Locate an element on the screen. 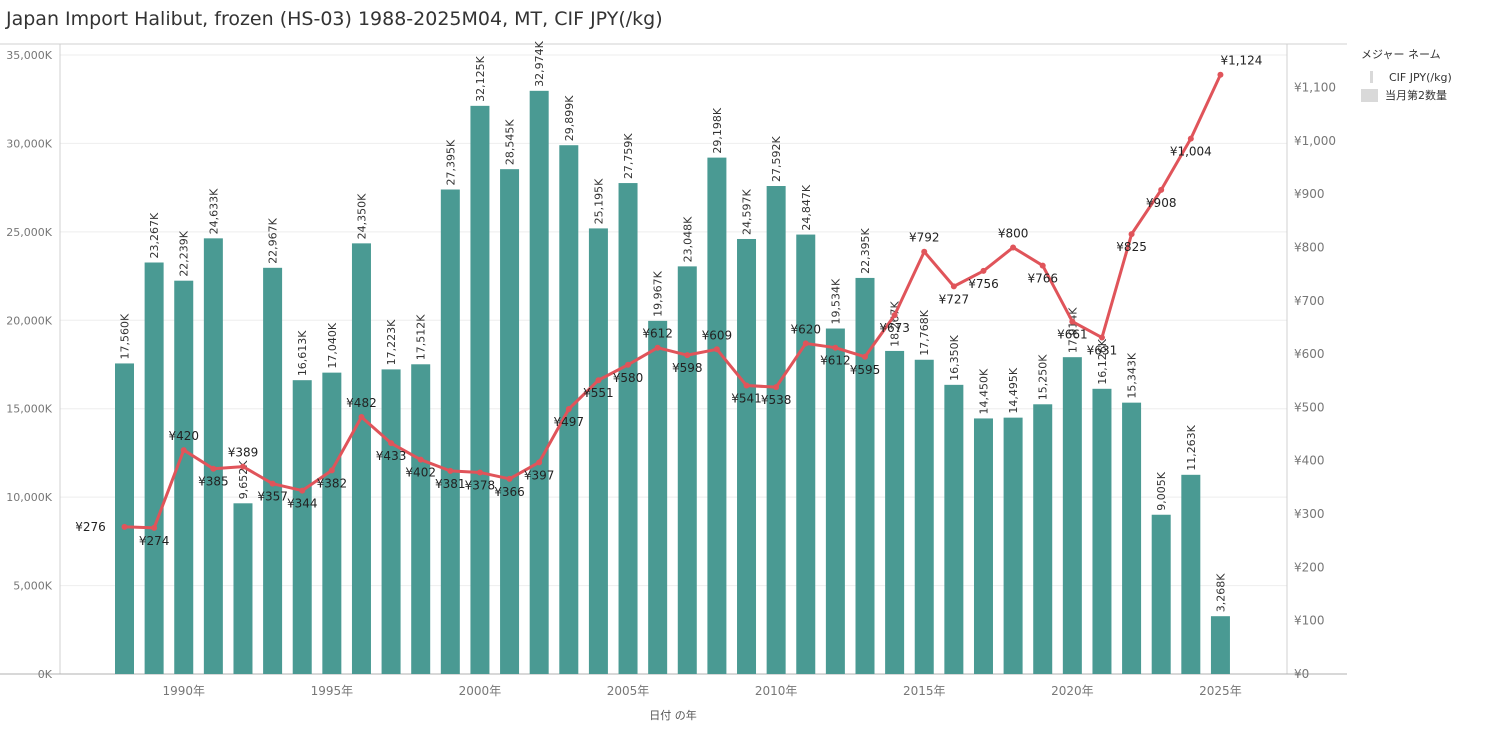 The height and width of the screenshot is (732, 1499). bar-label: 27,395K is located at coordinates (450, 162).